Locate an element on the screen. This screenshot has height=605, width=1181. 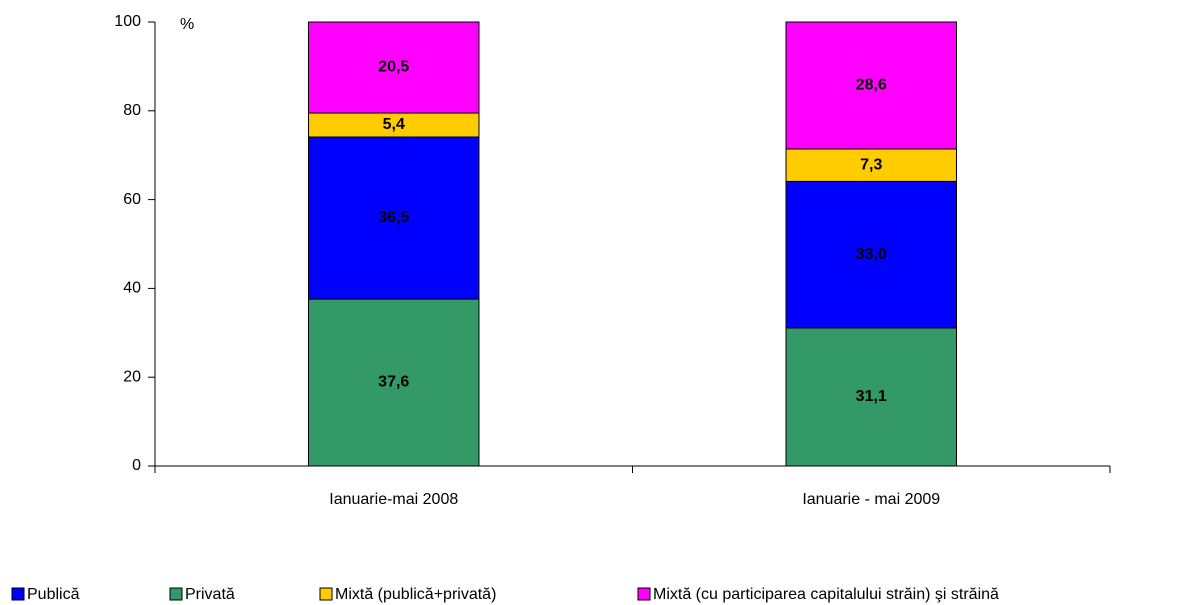
y-tick-label: 60 is located at coordinates (132, 199).